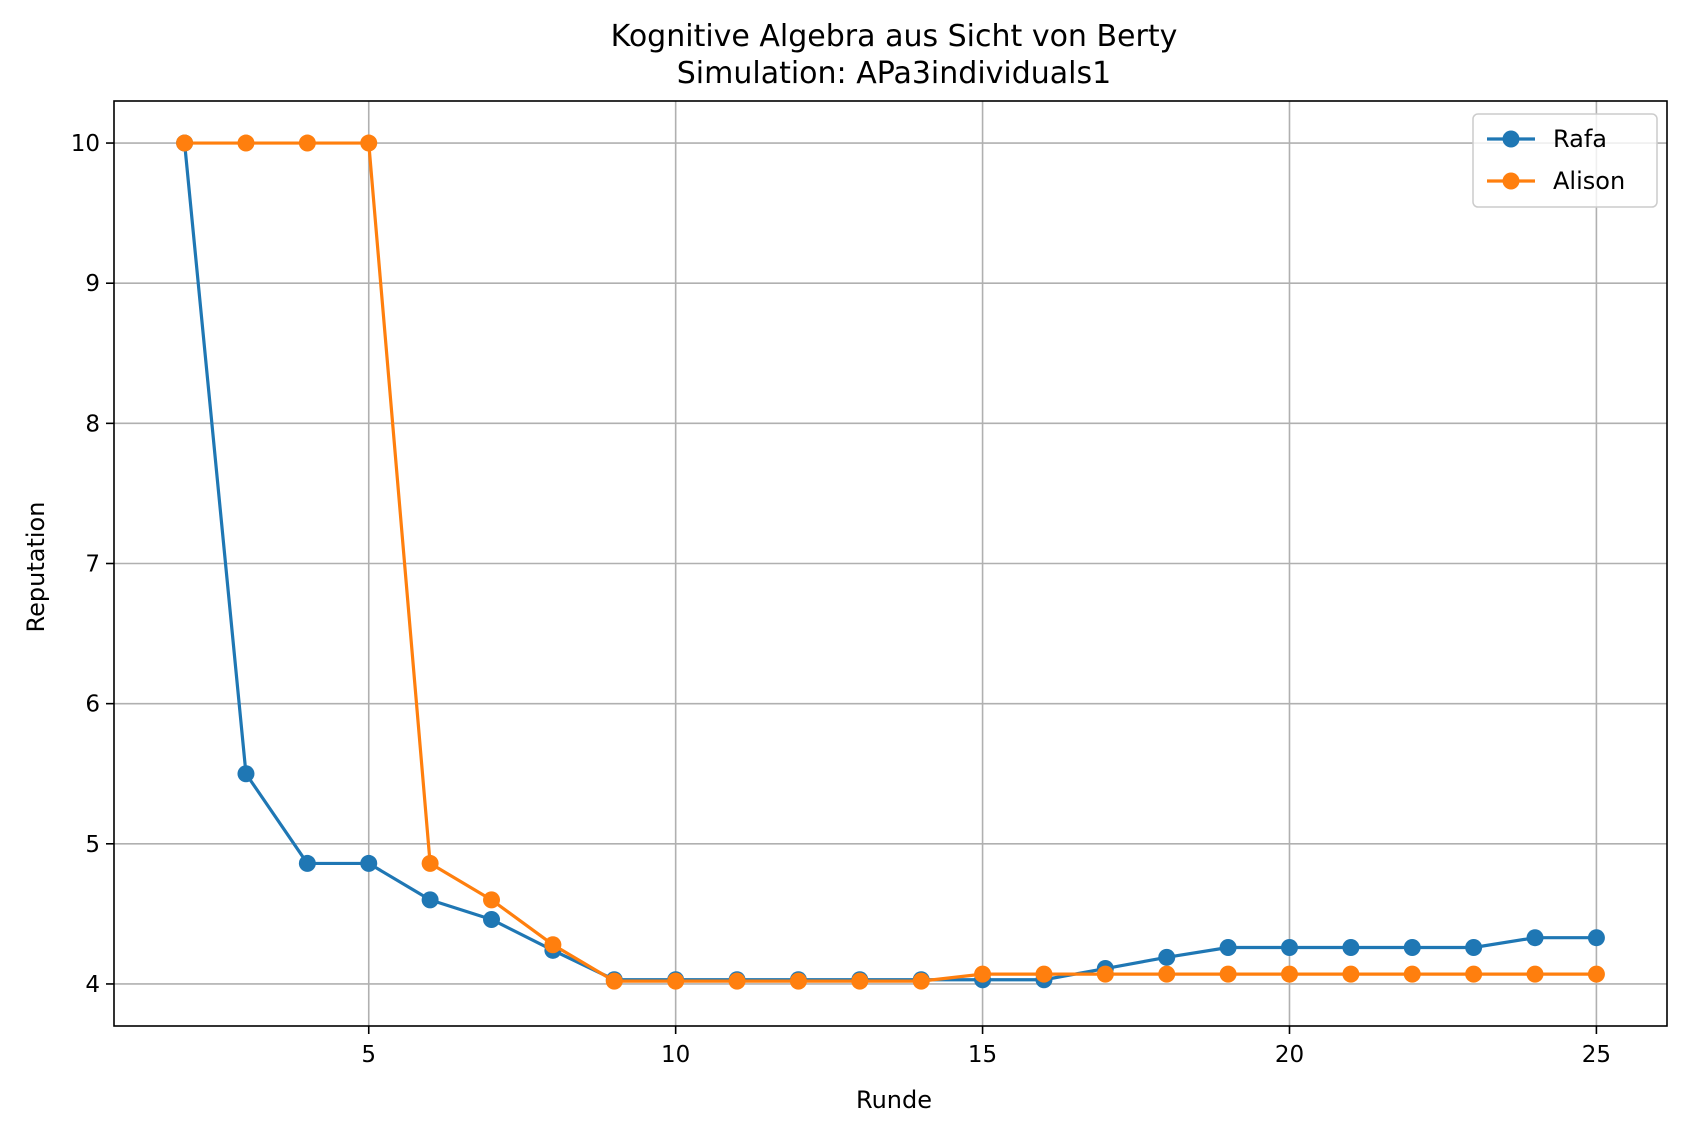  Describe the element at coordinates (92, 565) in the screenshot. I see `y-tick-label: 7` at that location.